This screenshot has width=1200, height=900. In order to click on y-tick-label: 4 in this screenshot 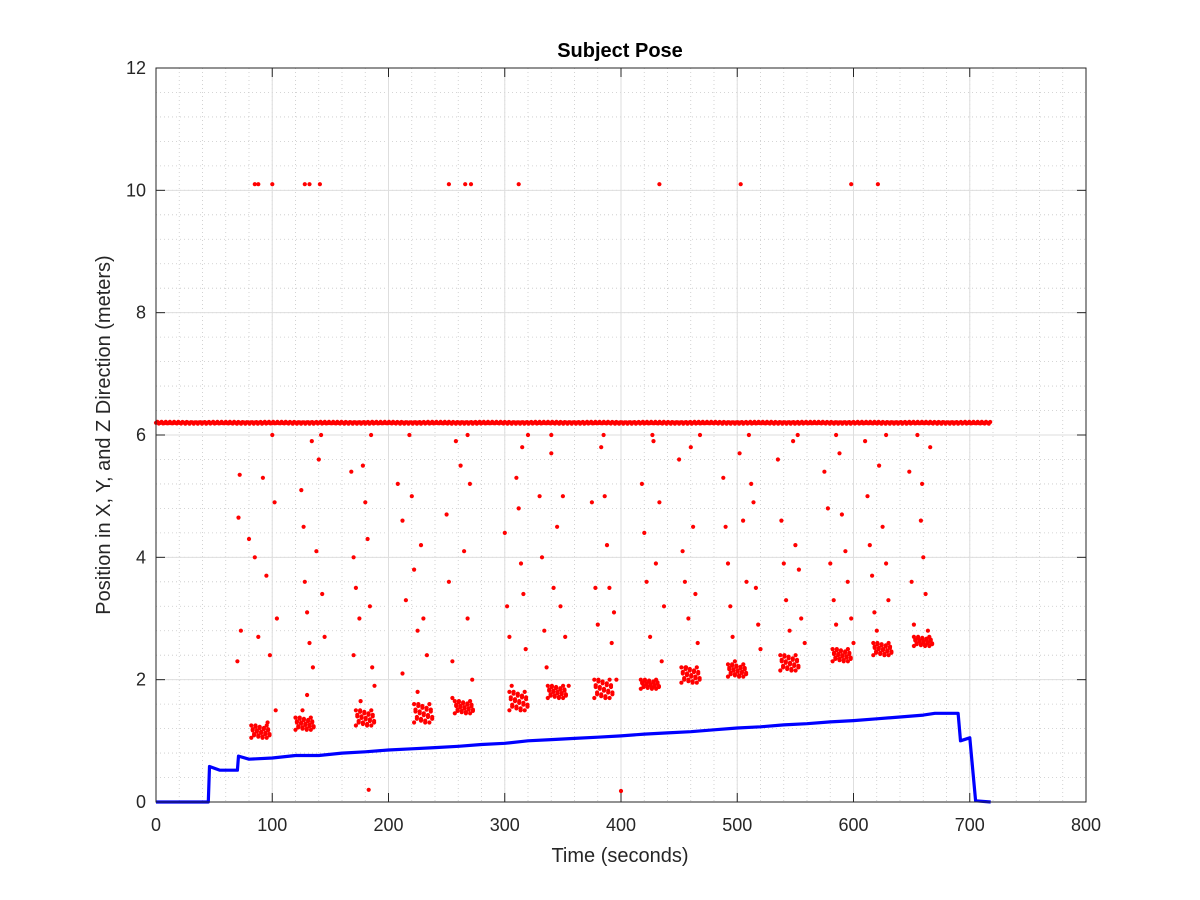, I will do `click(141, 557)`.